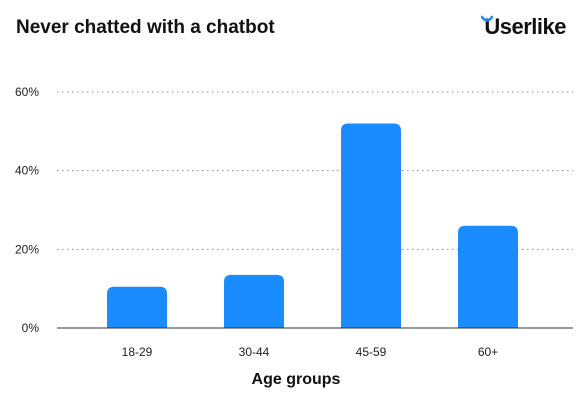 The width and height of the screenshot is (582, 404). Describe the element at coordinates (296, 379) in the screenshot. I see `x-axis-title: Age groups` at that location.